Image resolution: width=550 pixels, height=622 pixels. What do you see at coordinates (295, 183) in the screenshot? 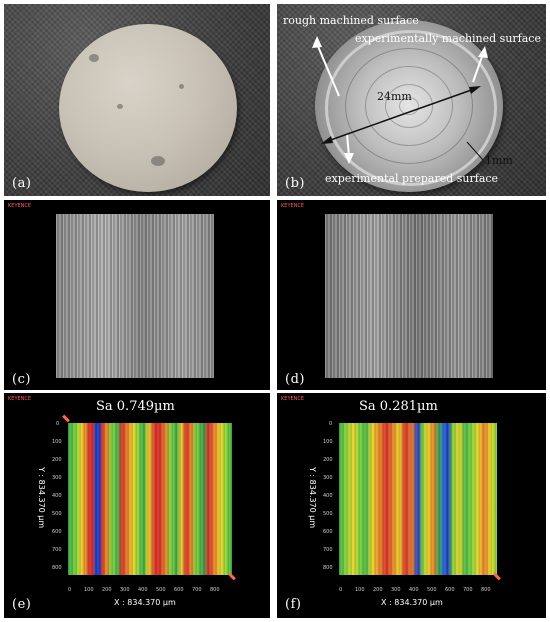
I see `panel-label: (b)` at bounding box center [295, 183].